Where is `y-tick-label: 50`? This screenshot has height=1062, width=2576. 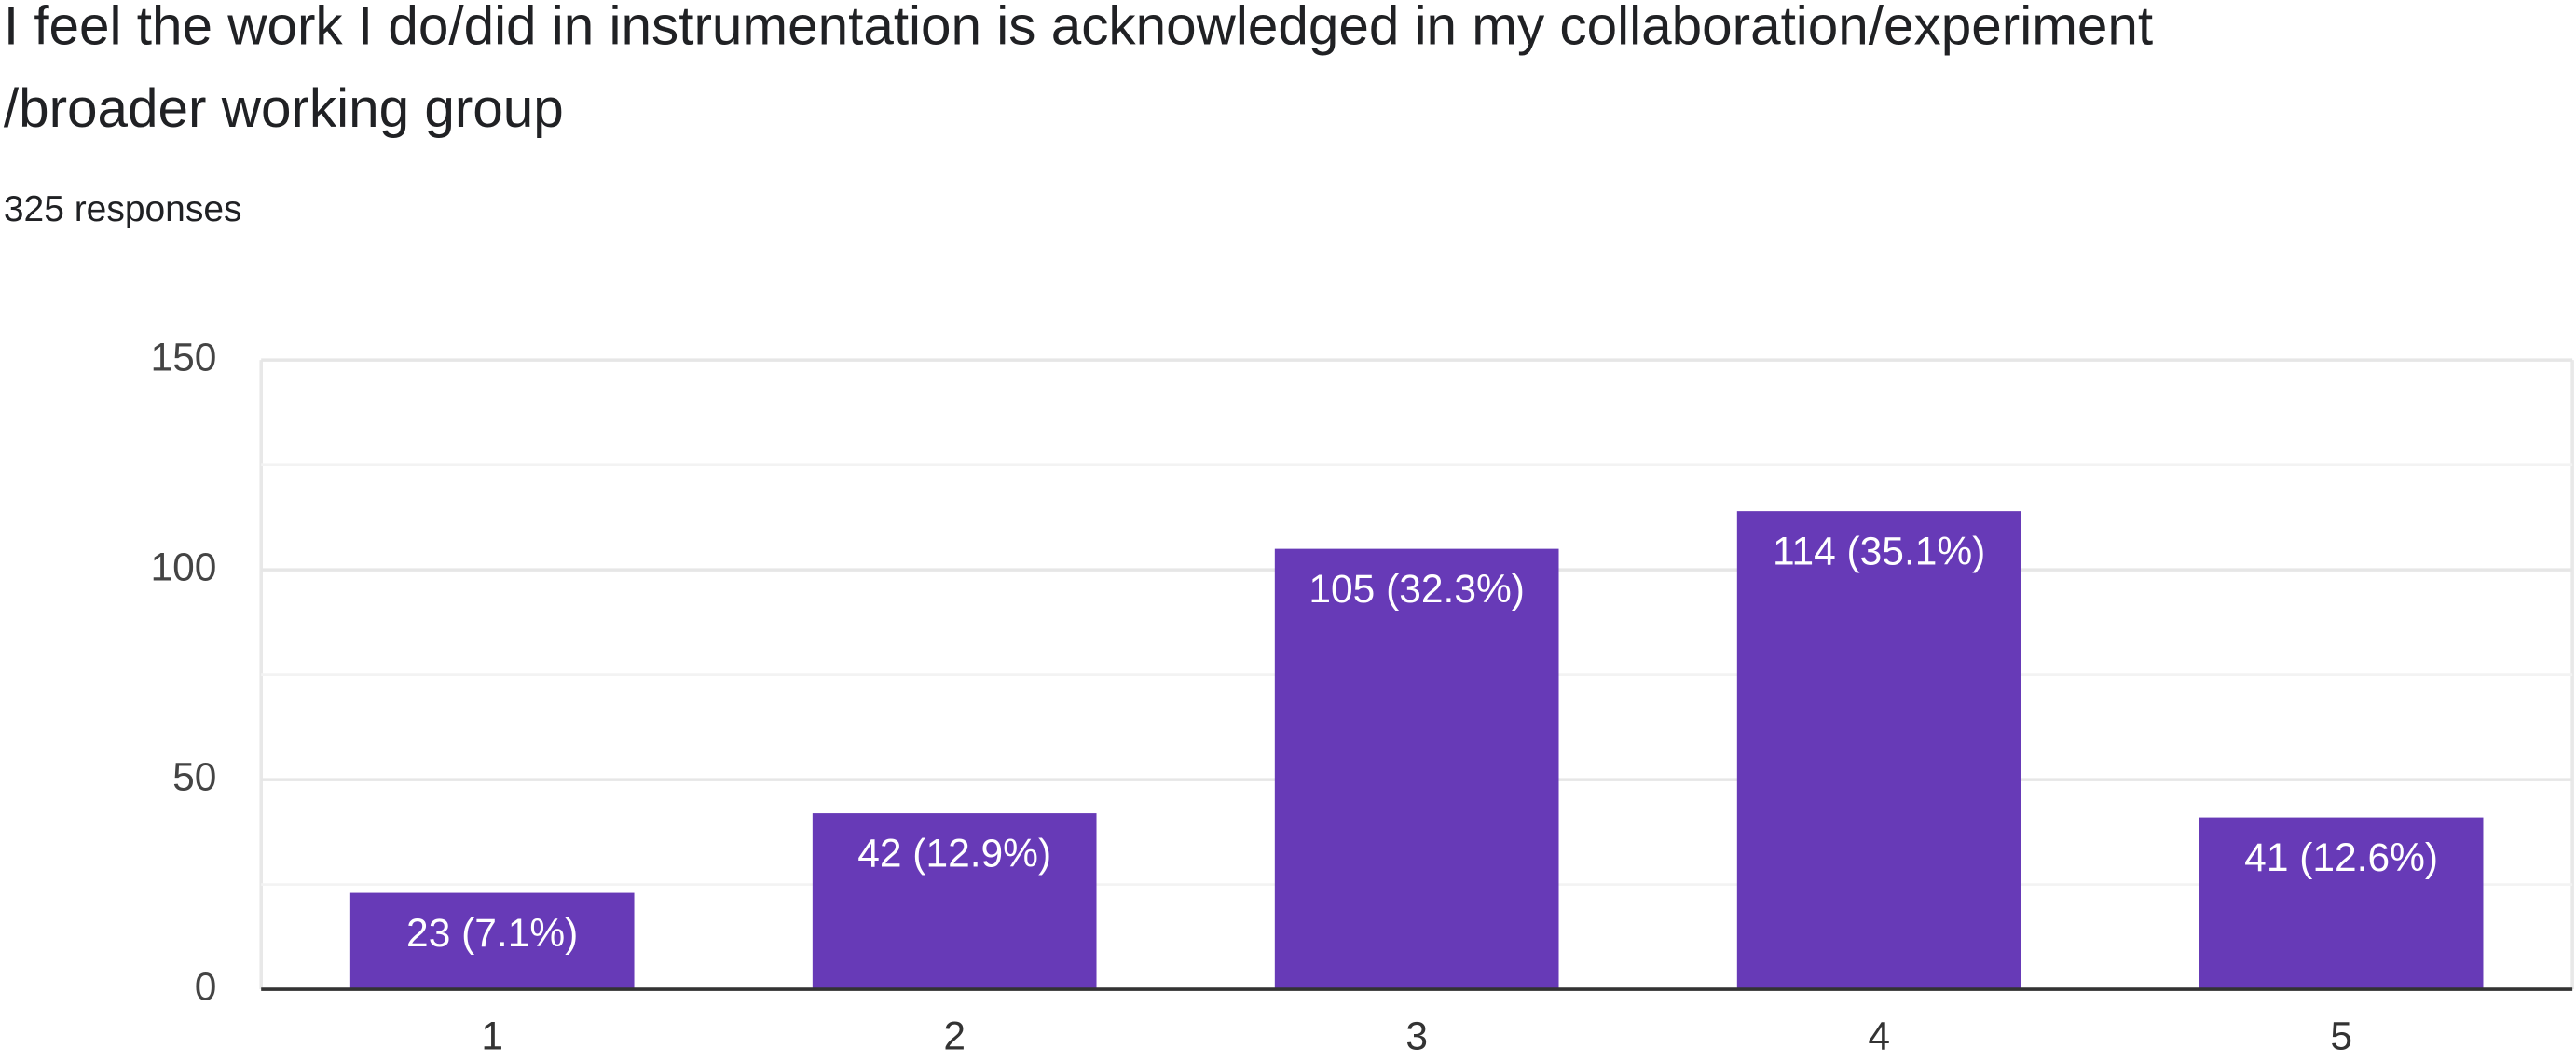 y-tick-label: 50 is located at coordinates (194, 777).